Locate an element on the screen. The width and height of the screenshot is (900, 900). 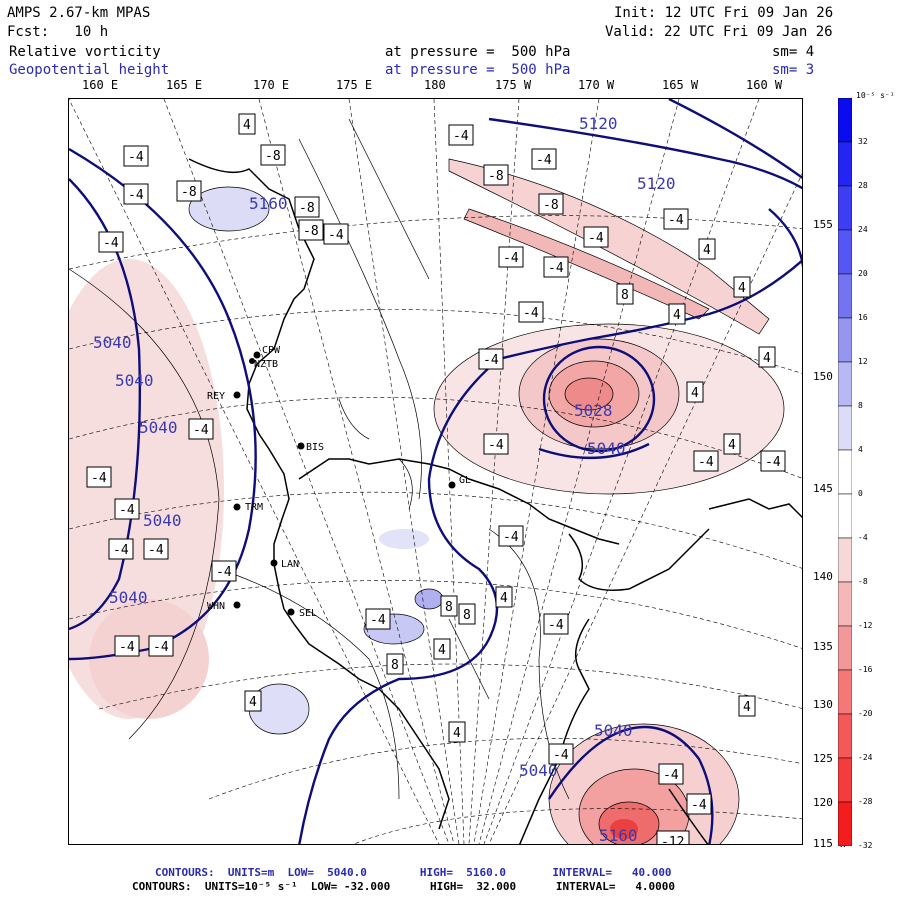
lon-label: 160 W is located at coordinates (764, 85).